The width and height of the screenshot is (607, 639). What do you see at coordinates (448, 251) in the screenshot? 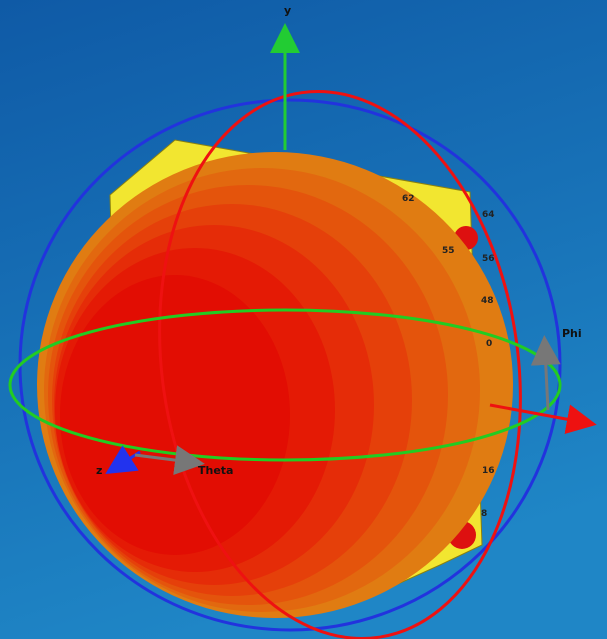
I see `board-label: 55` at bounding box center [448, 251].